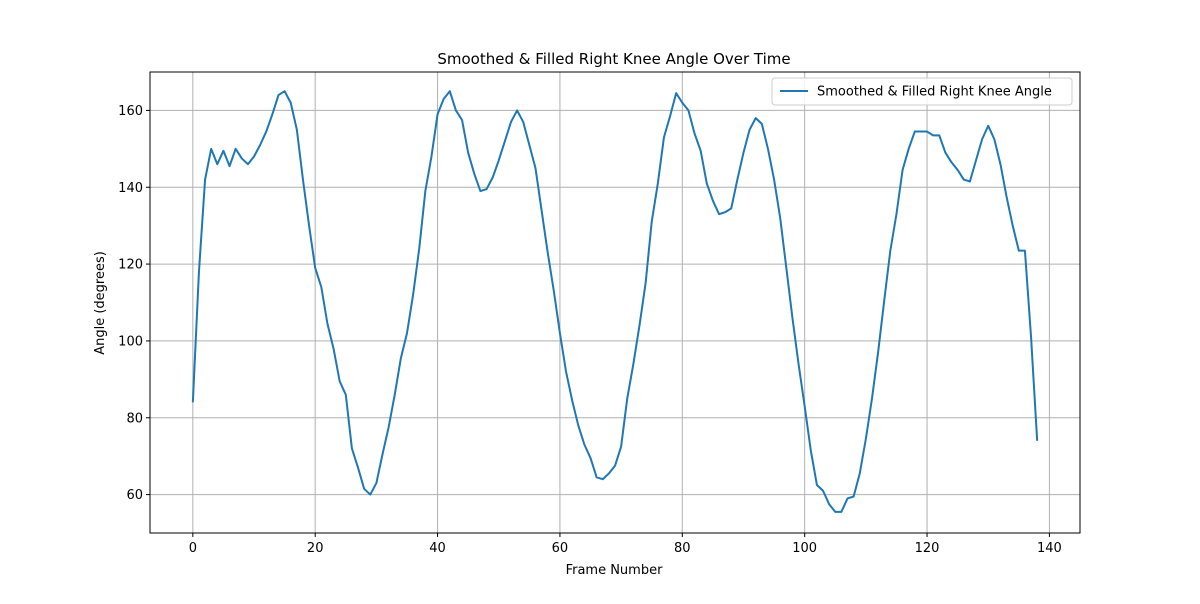 The height and width of the screenshot is (604, 1200). Describe the element at coordinates (134, 303) in the screenshot. I see `y-axis-ticks: 60 80 100 120 140 160` at that location.